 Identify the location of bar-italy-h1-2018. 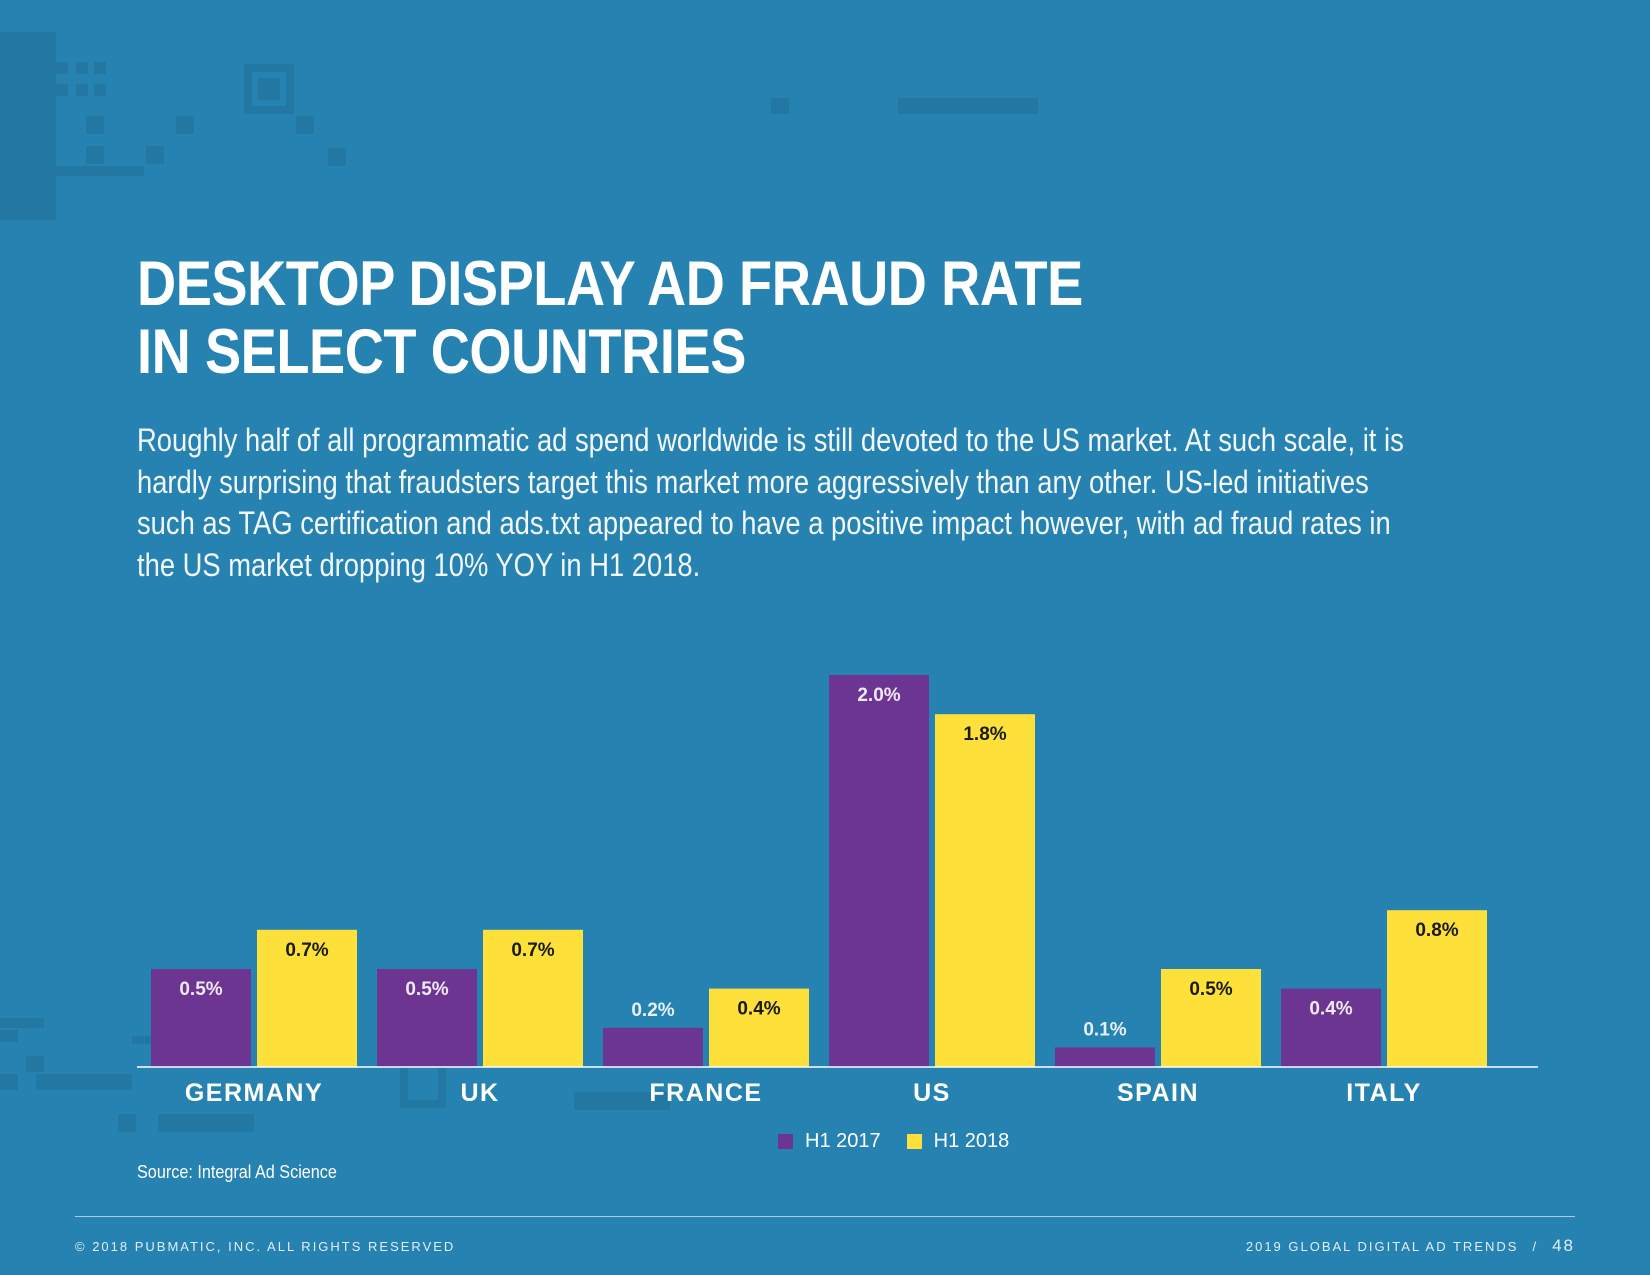
(1437, 988).